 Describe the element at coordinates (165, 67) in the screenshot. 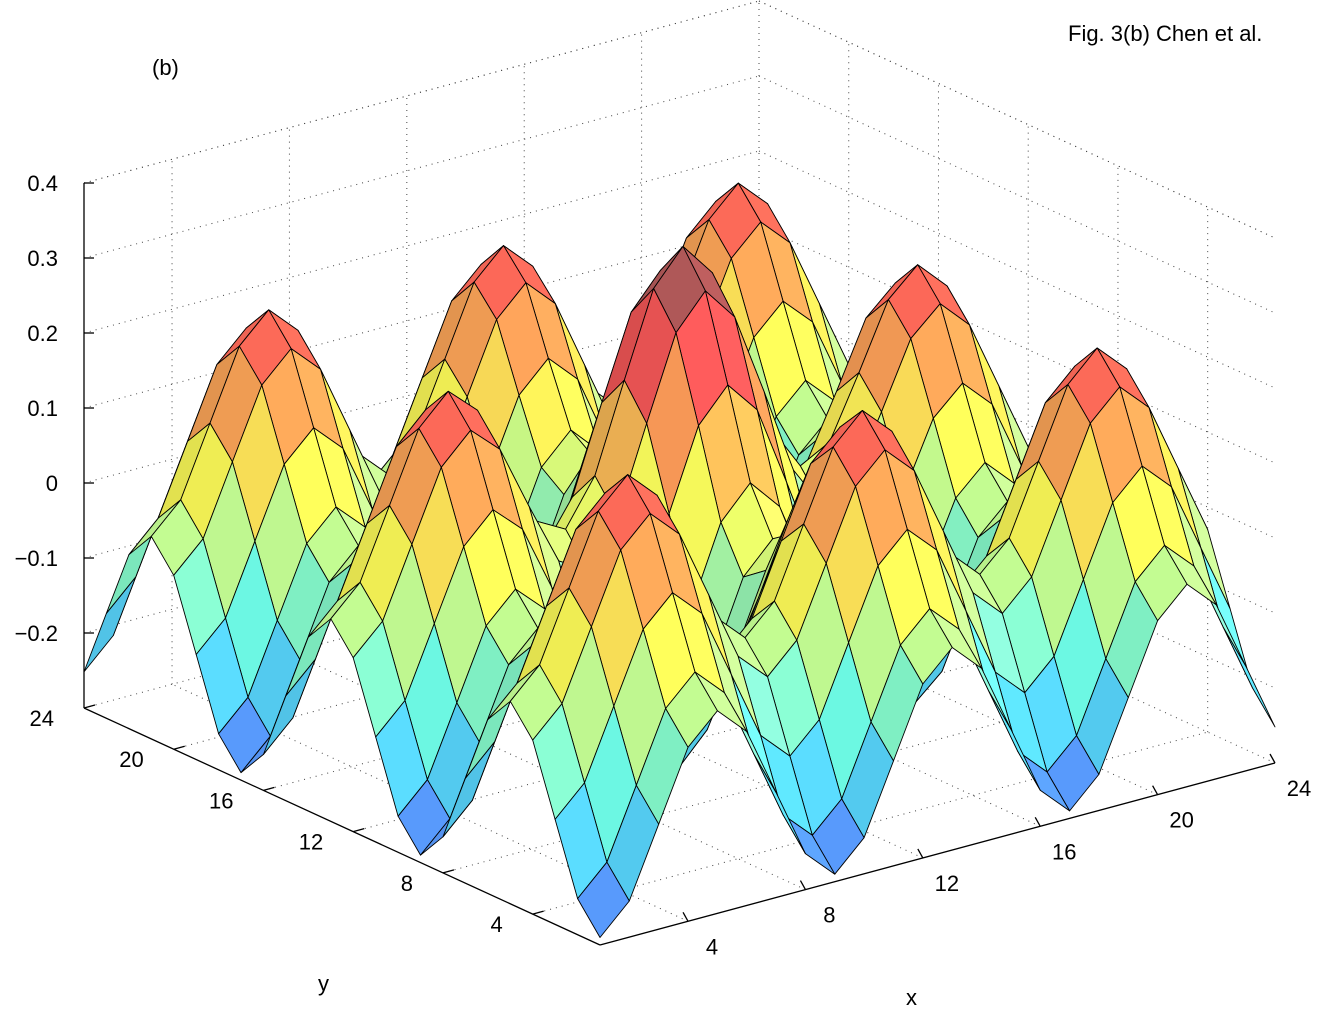

I see `panel-label: (b)` at that location.